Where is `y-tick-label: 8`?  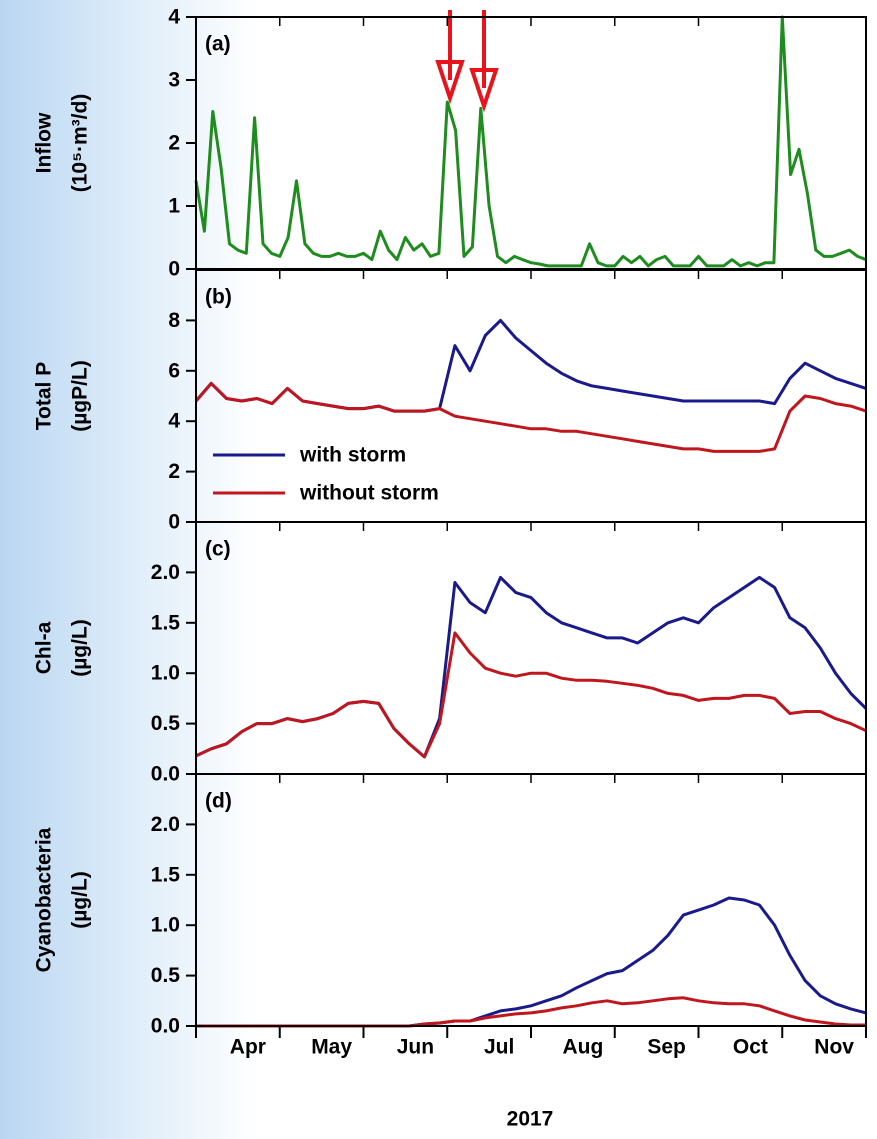
y-tick-label: 8 is located at coordinates (174, 320).